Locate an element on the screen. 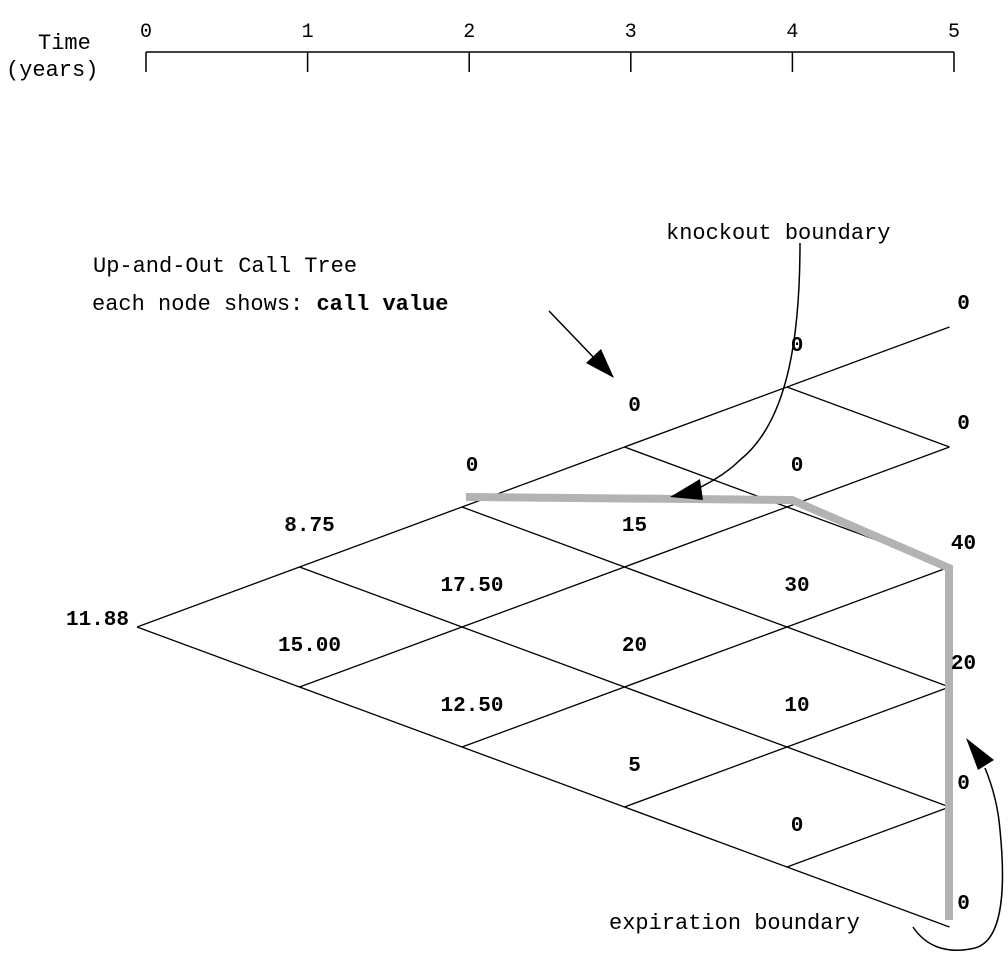 This screenshot has height=963, width=1008. expiration-arrow is located at coordinates (958, 844).